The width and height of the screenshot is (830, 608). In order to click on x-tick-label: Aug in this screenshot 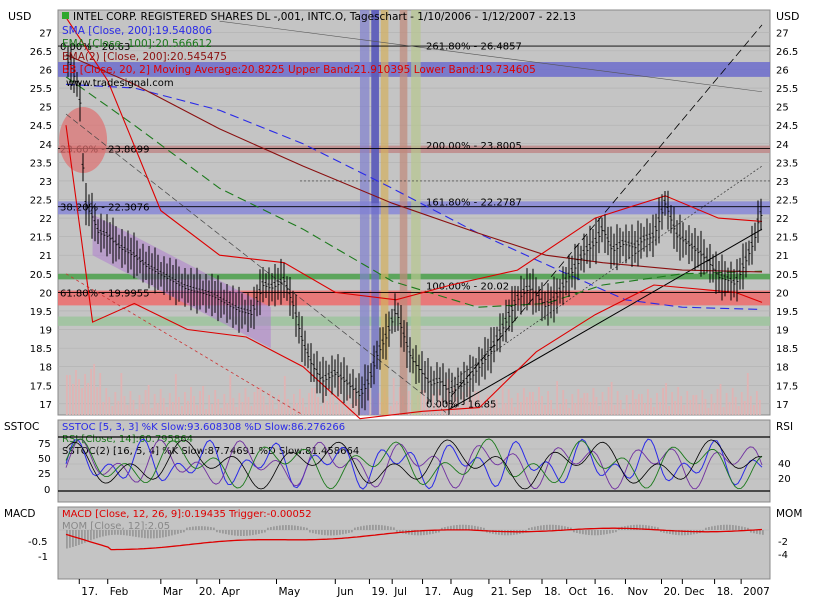, I will do `click(463, 592)`.